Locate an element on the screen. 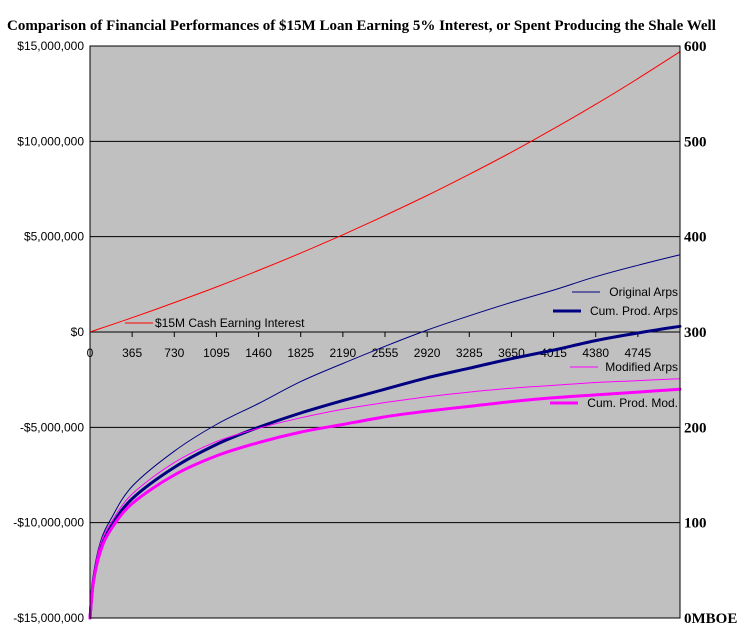 The image size is (752, 640). y-left-tick-label: -$10,000,000 is located at coordinates (48, 523).